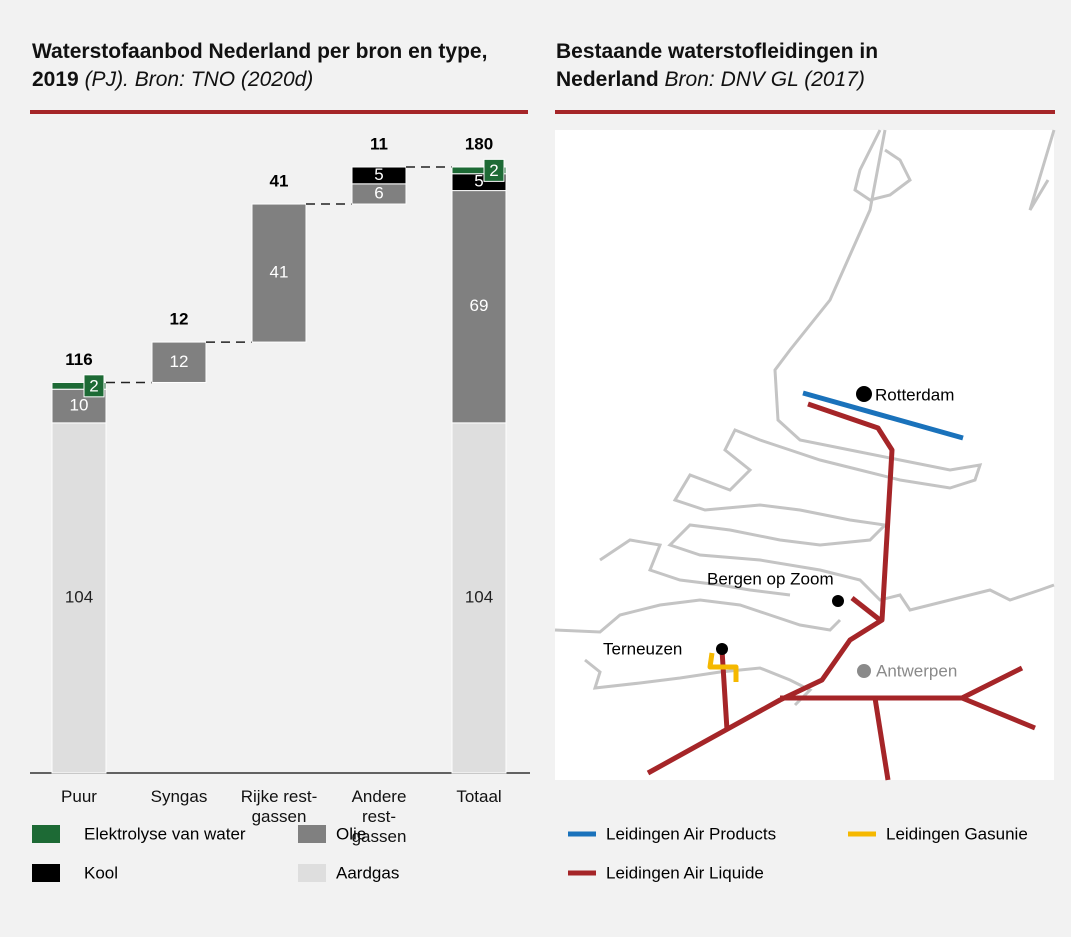 The image size is (1071, 937). Describe the element at coordinates (351, 833) in the screenshot. I see `legend-label: Olie` at that location.